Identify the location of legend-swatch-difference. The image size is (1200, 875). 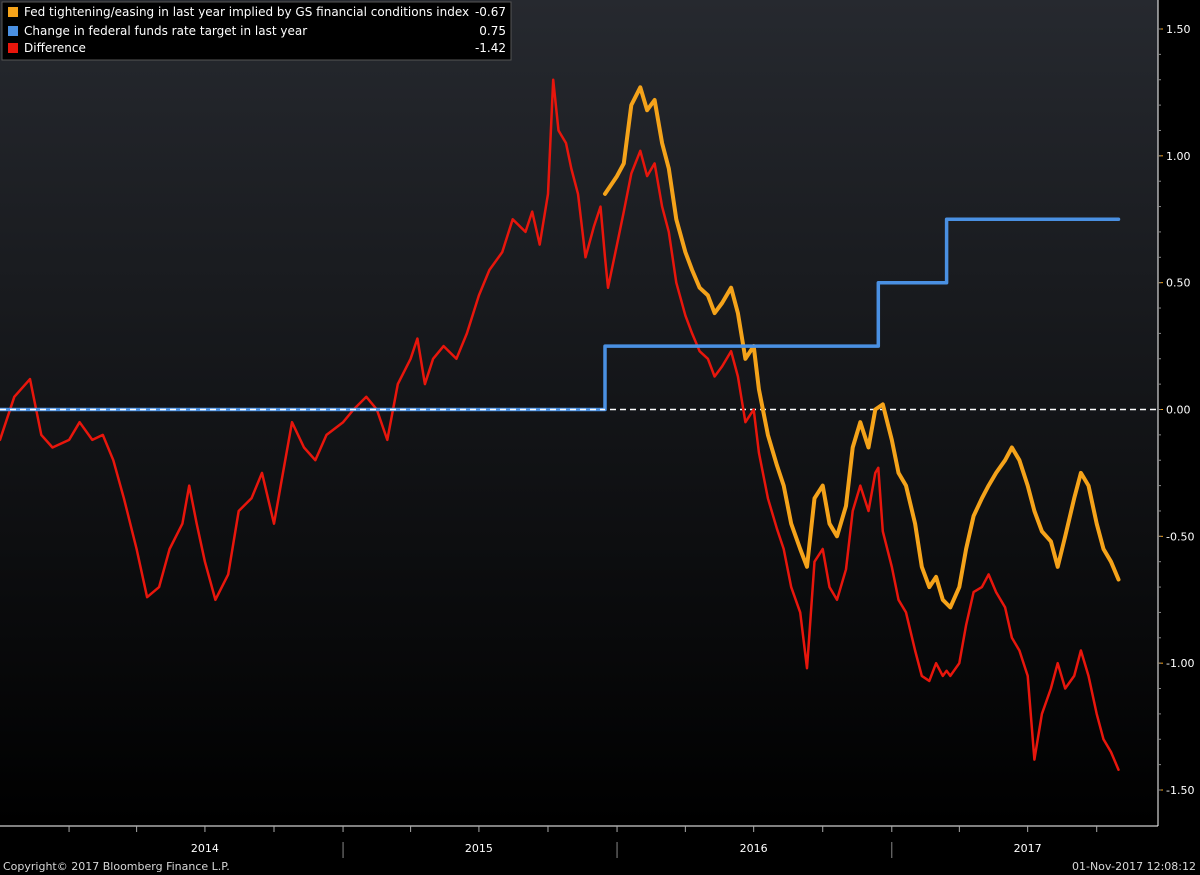
(13, 48).